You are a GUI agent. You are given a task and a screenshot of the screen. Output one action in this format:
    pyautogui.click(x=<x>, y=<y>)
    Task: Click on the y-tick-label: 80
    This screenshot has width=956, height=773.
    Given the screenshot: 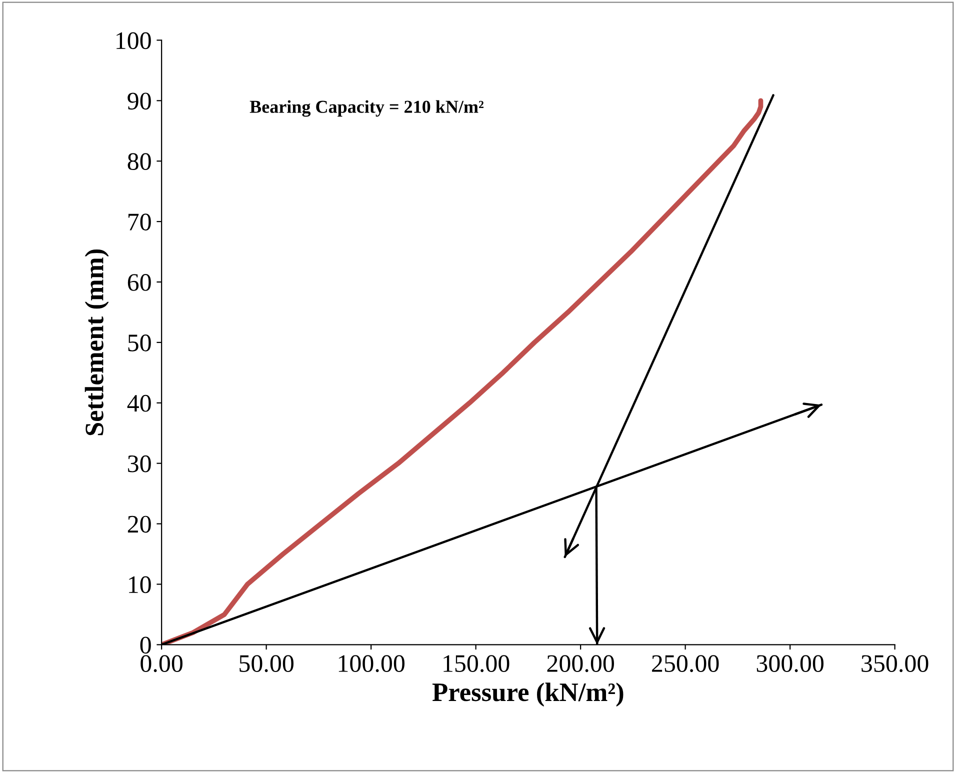 What is the action you would take?
    pyautogui.click(x=139, y=161)
    